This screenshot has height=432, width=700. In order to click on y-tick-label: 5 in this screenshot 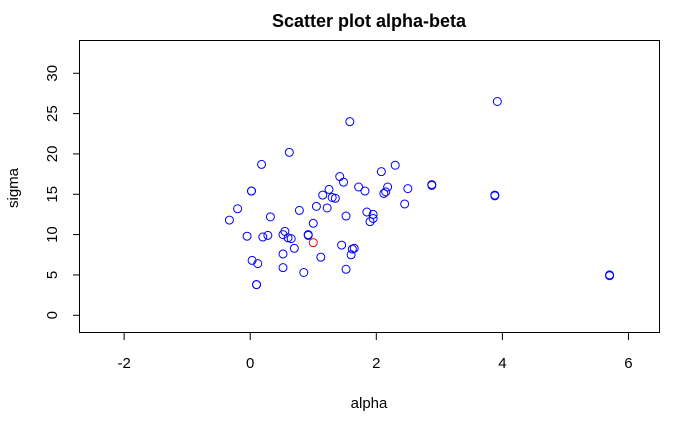, I will do `click(52, 275)`.